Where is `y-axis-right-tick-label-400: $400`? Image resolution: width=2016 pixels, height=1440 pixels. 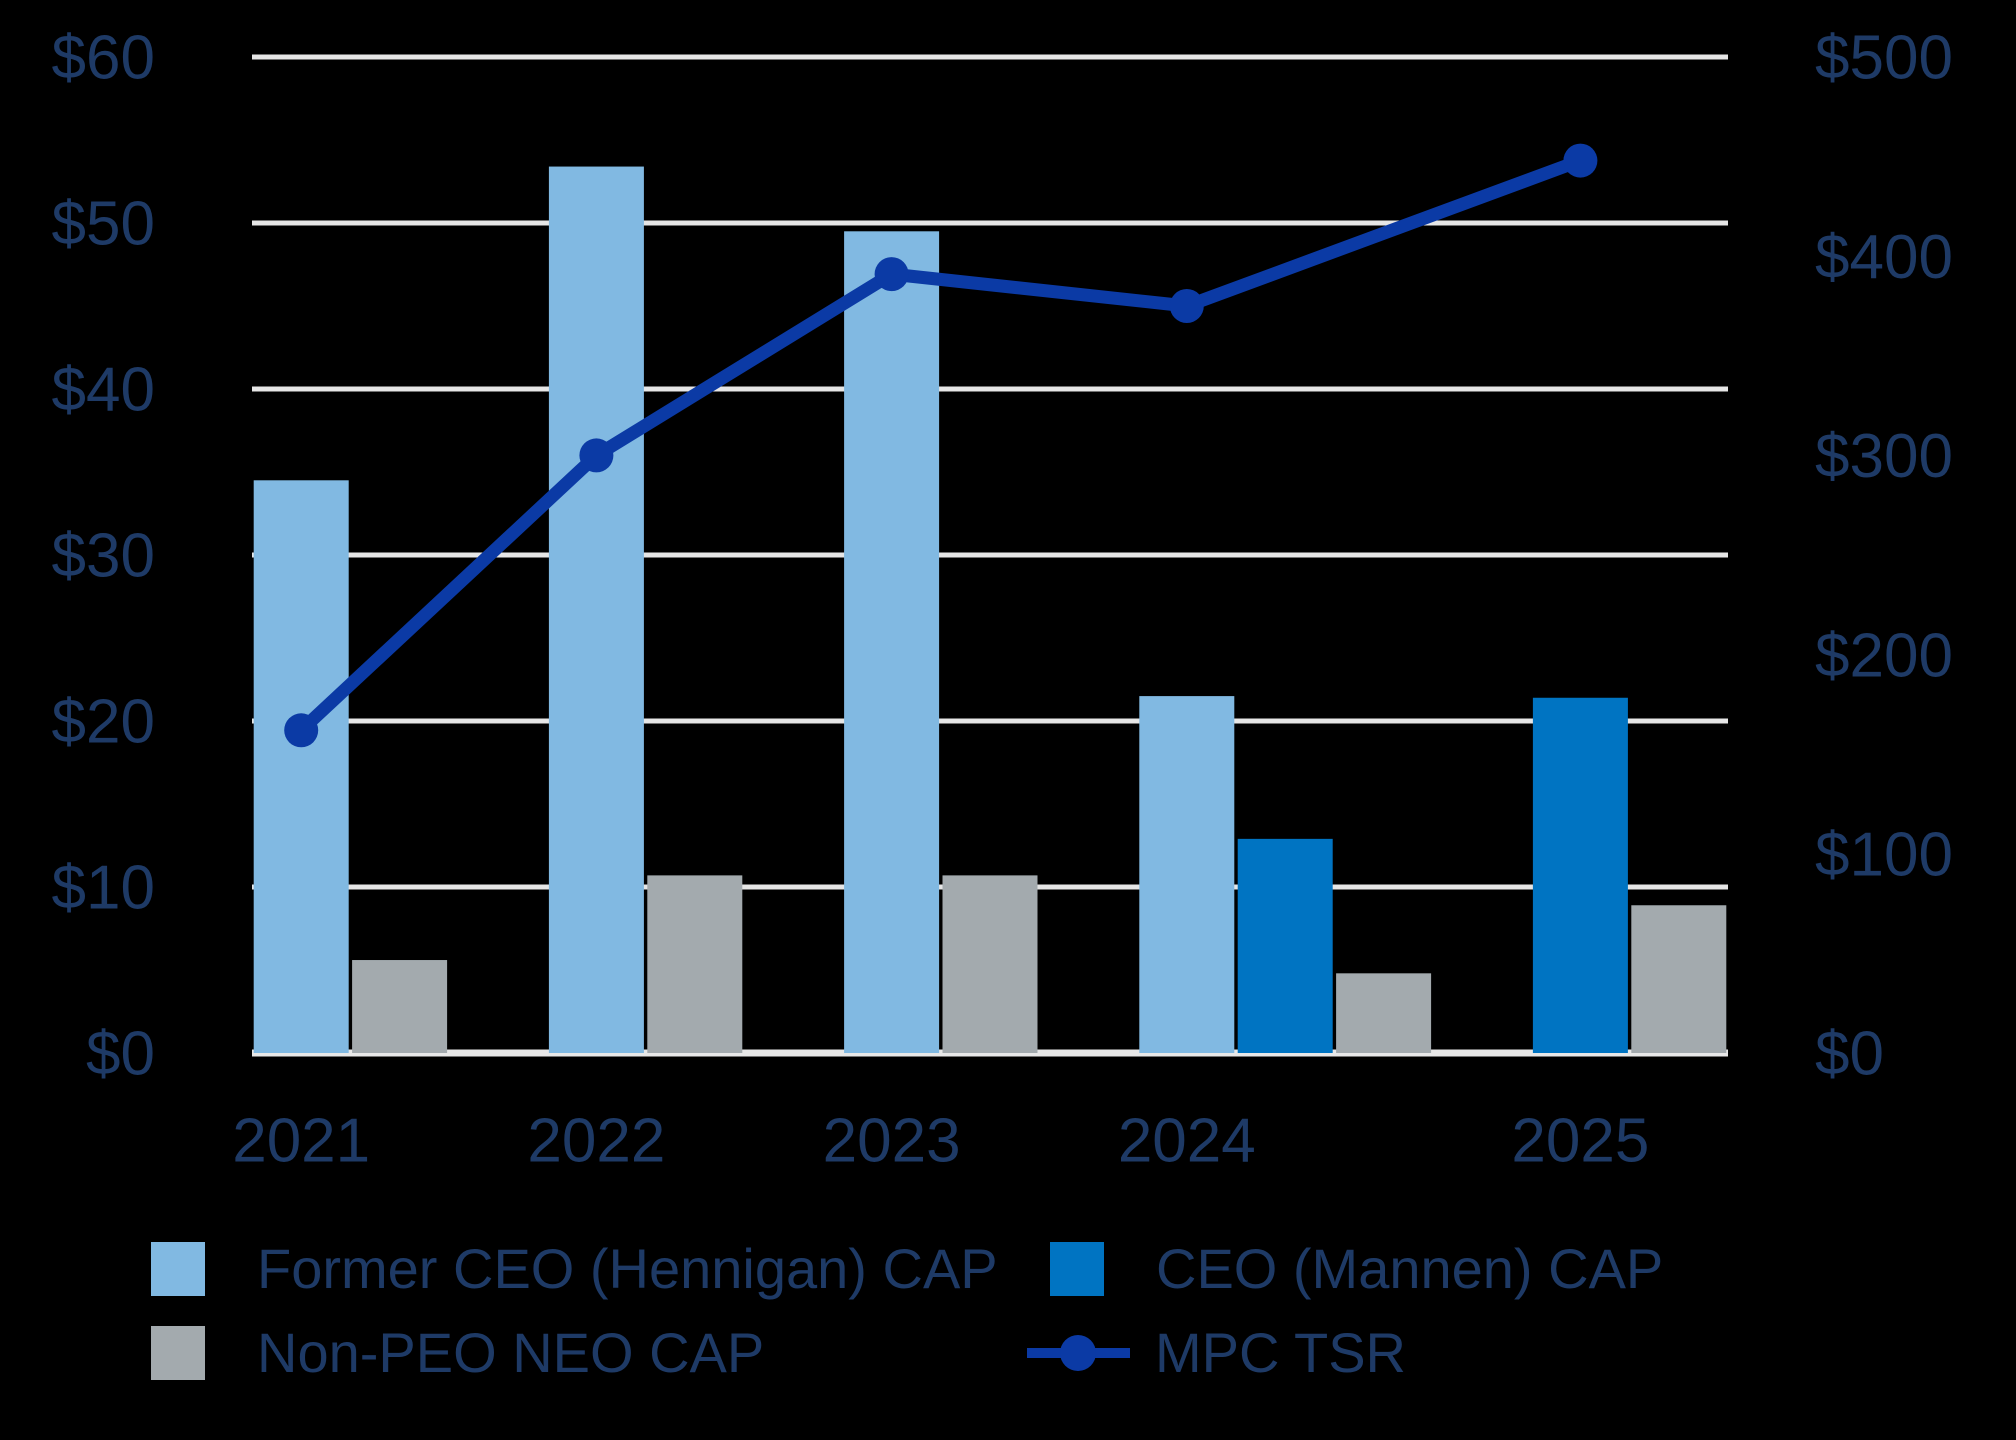
y-axis-right-tick-label-400: $400 is located at coordinates (1884, 257).